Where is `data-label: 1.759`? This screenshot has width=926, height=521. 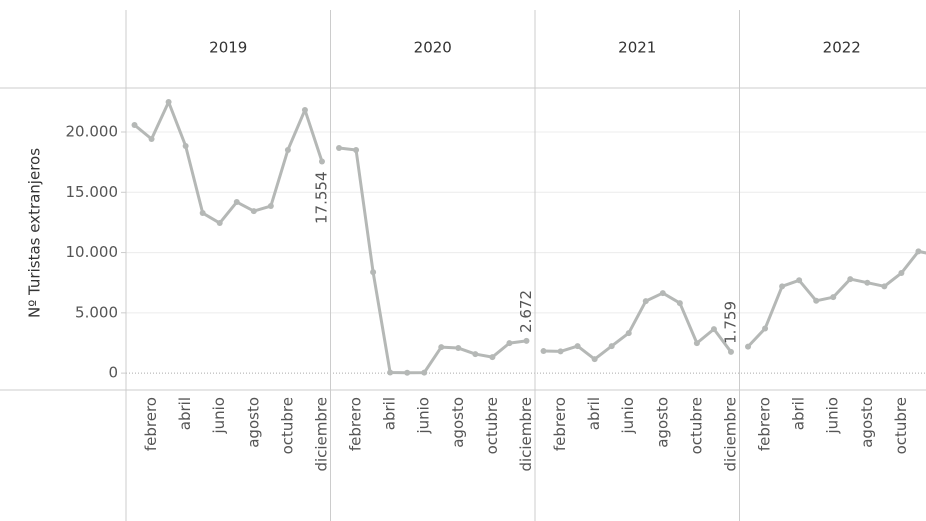
data-label: 1.759 is located at coordinates (730, 322).